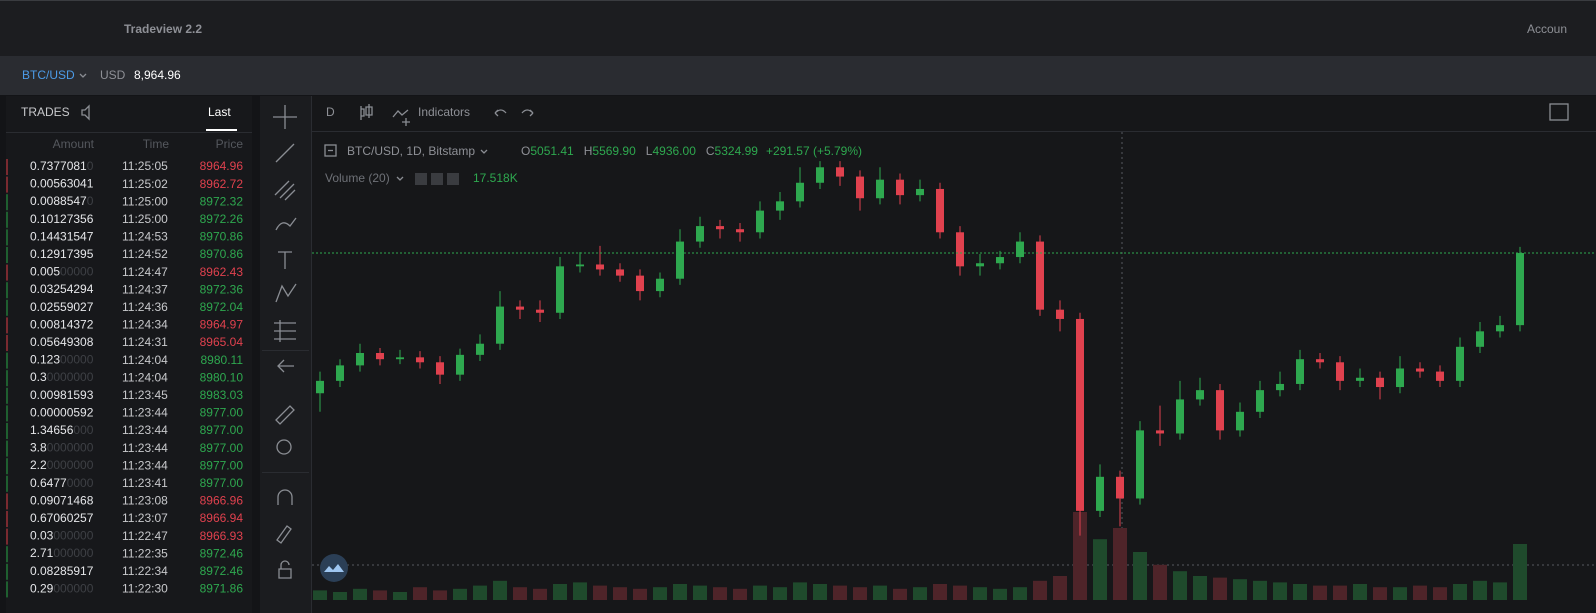 This screenshot has height=613, width=1596. What do you see at coordinates (222, 289) in the screenshot?
I see `trade-price: 8972.36` at bounding box center [222, 289].